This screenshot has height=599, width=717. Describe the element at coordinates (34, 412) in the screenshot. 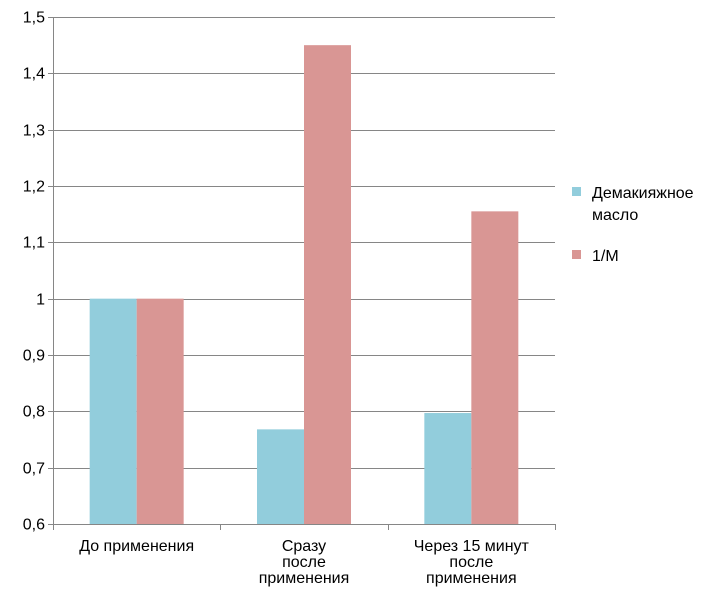

I see `y-tick-label: 0,8` at that location.